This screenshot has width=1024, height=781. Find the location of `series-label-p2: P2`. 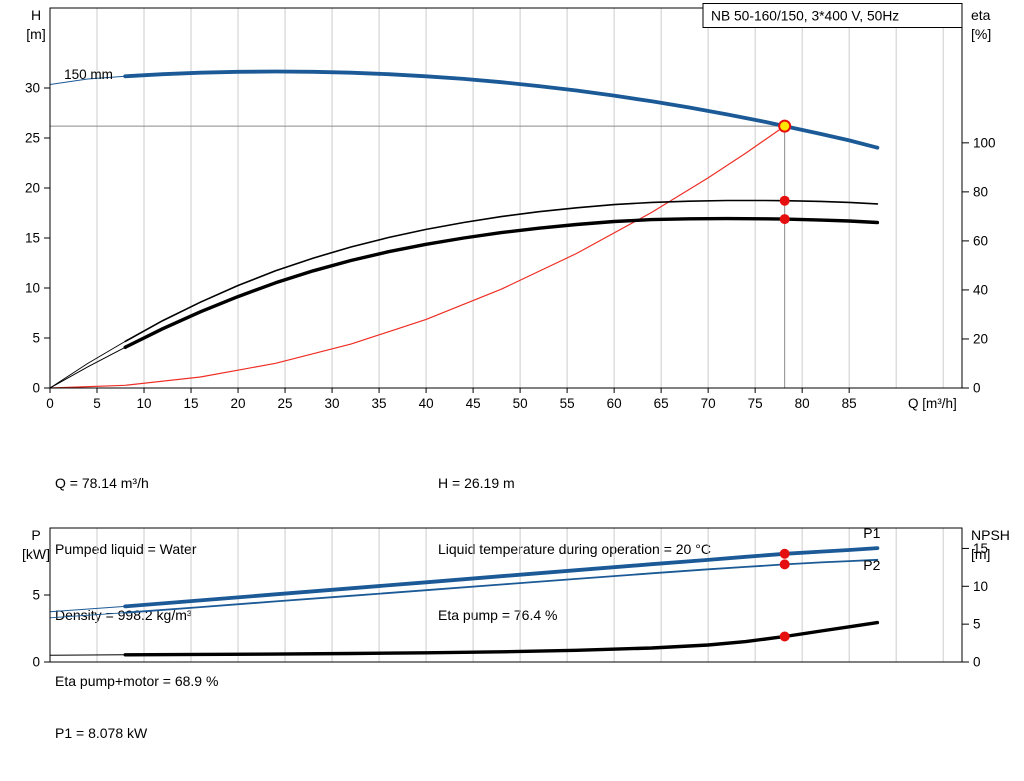

series-label-p2: P2 is located at coordinates (871, 565).